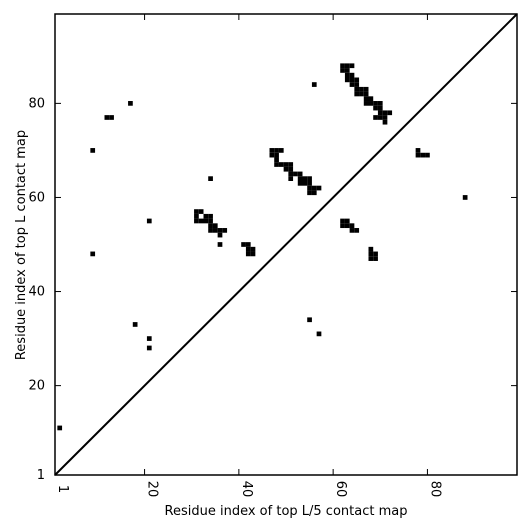  What do you see at coordinates (36, 103) in the screenshot?
I see `y-tick-label: 80` at bounding box center [36, 103].